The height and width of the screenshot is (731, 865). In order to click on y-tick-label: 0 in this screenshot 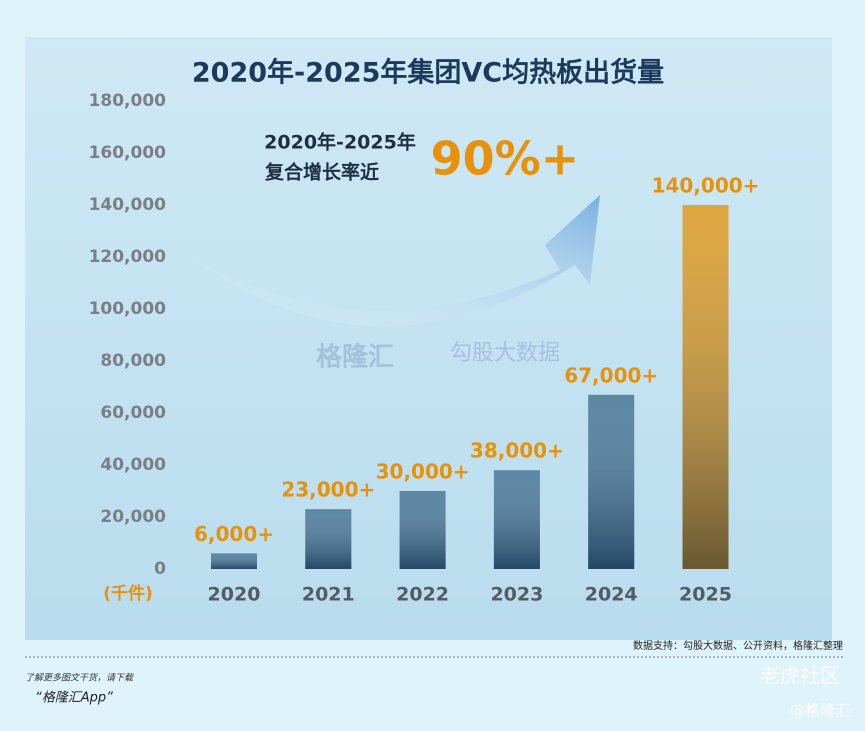, I will do `click(160, 569)`.